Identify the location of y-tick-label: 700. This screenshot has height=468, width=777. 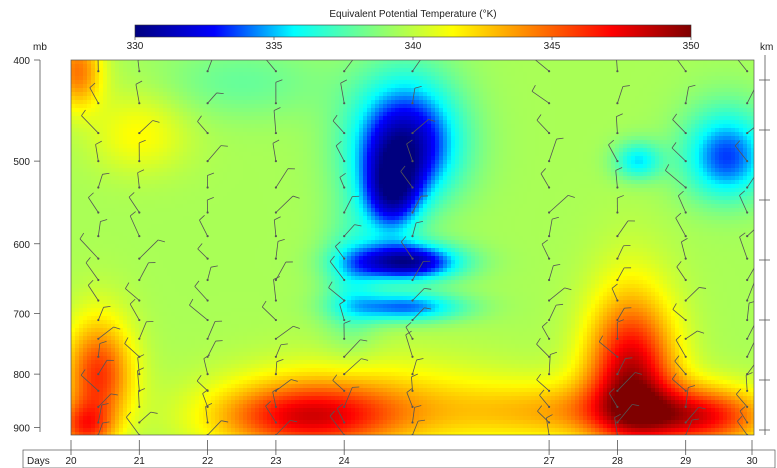
(21, 315).